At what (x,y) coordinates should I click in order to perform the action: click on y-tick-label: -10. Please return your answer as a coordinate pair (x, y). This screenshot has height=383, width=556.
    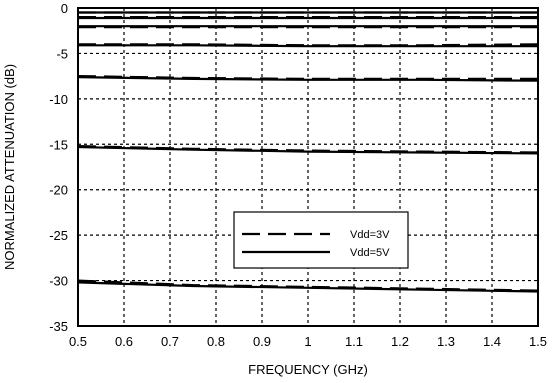
    Looking at the image, I should click on (58, 99).